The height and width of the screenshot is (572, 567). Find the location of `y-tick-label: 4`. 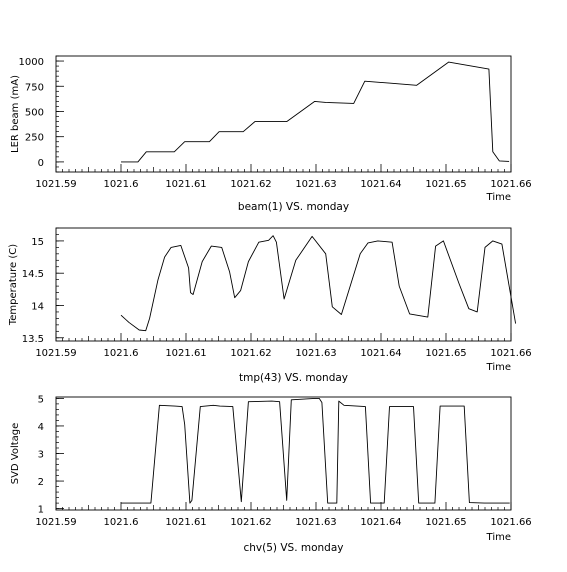

y-tick-label: 4 is located at coordinates (41, 427).